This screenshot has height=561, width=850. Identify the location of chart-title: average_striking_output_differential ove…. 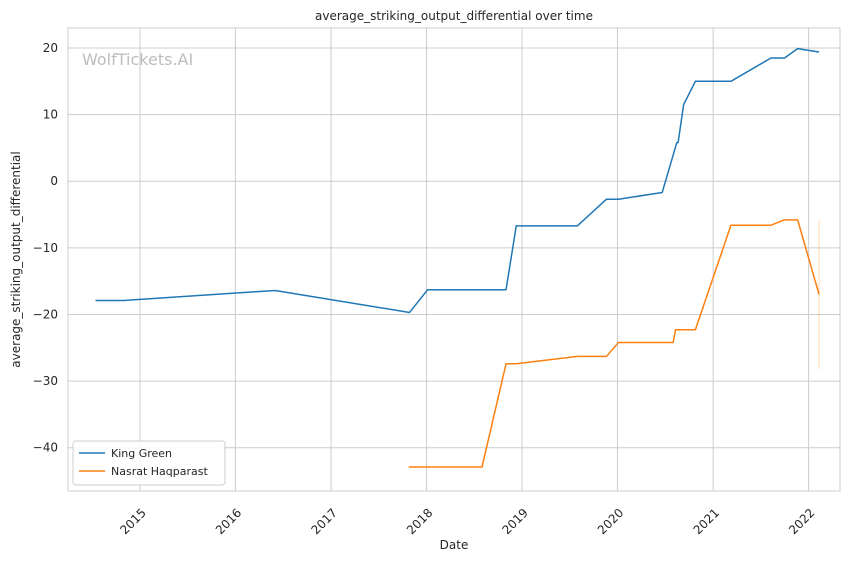
(454, 16).